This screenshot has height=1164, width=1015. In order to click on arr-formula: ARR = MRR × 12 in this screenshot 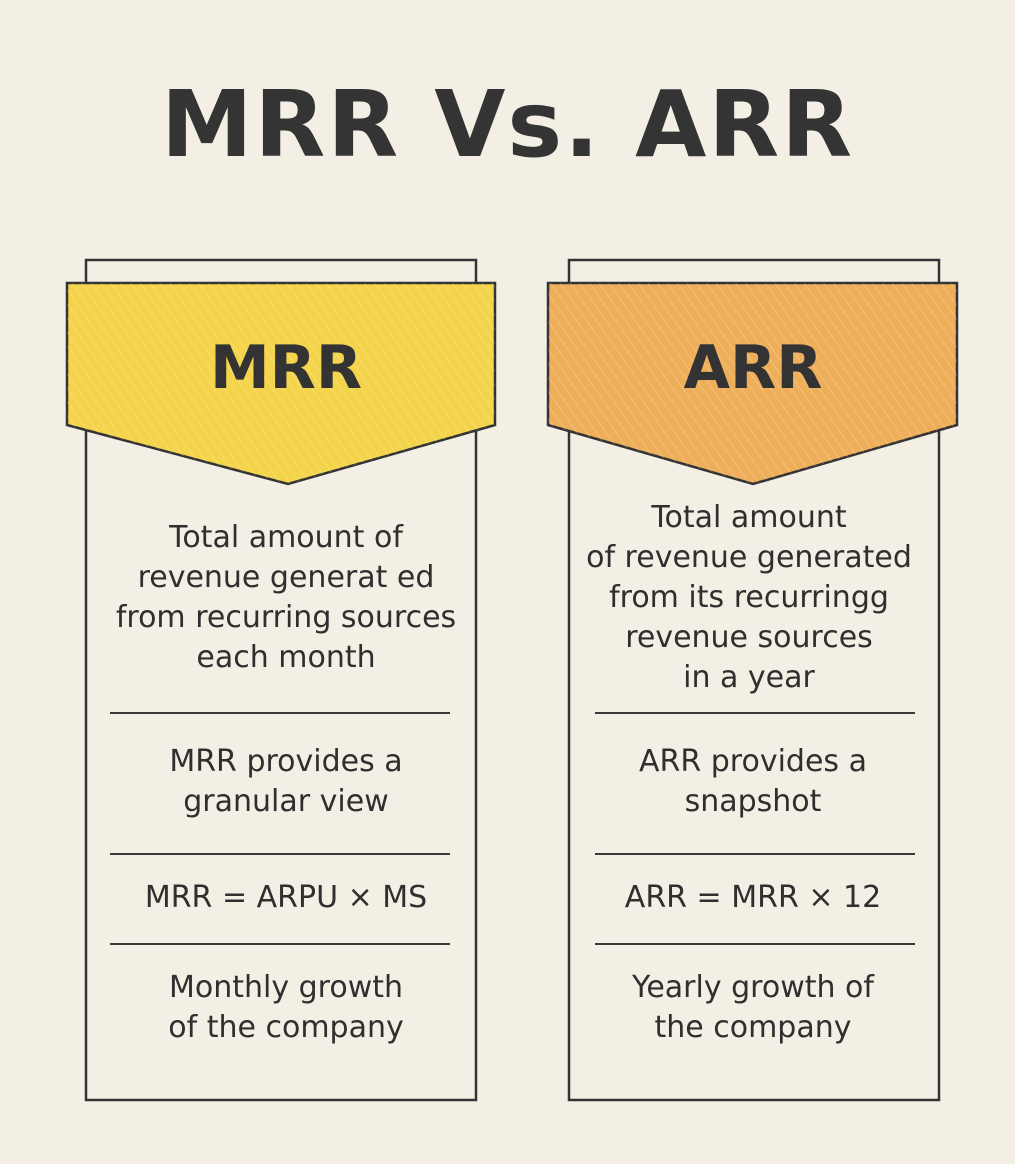, I will do `click(753, 897)`.